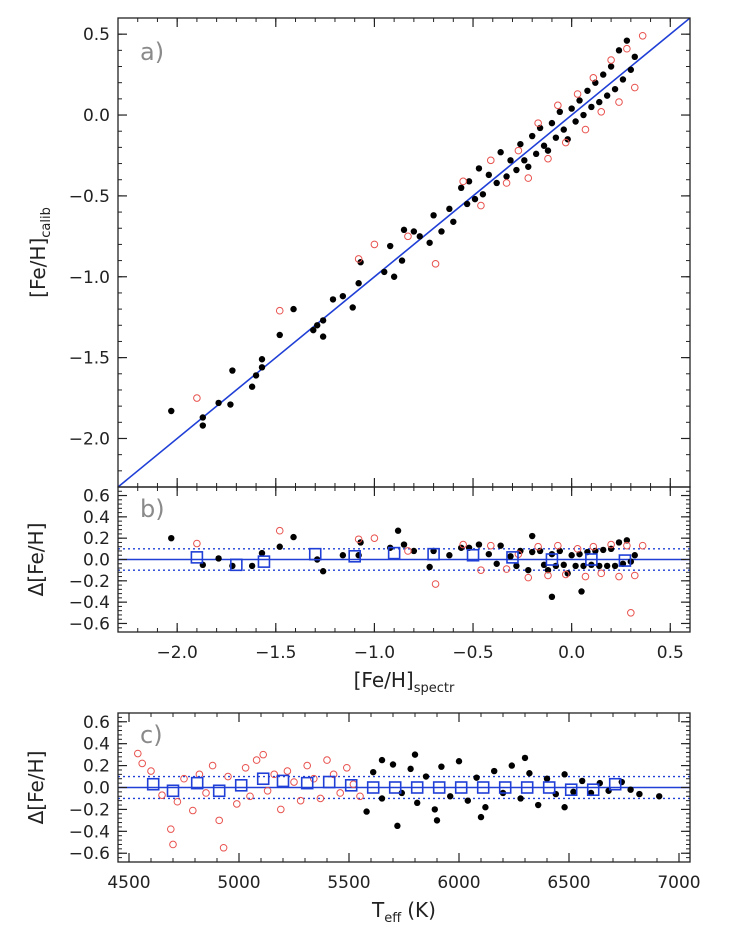 Image resolution: width=752 pixels, height=941 pixels. I want to click on x-tick-label: 7000, so click(678, 883).